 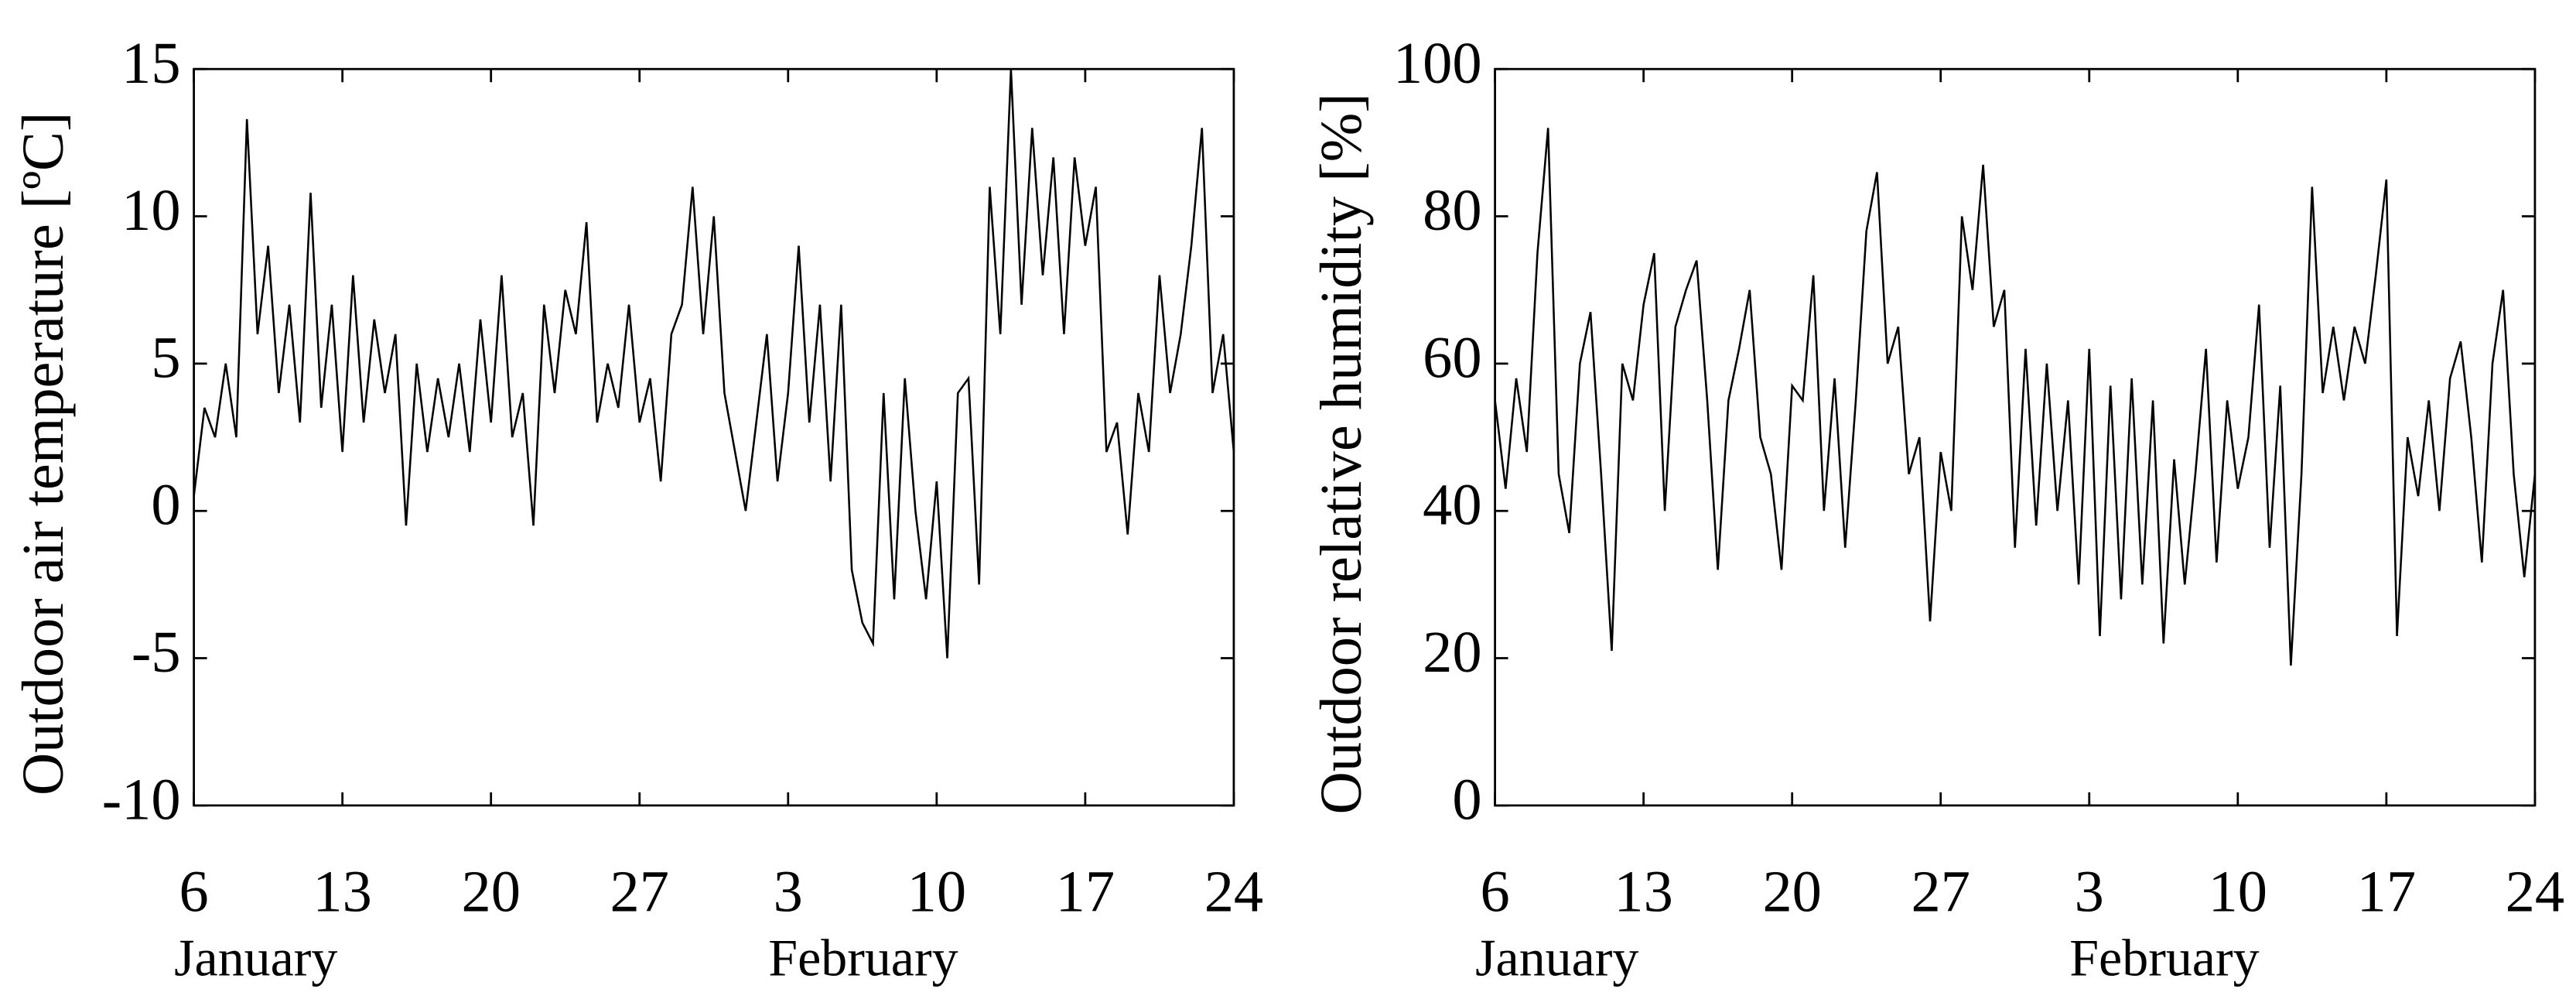 I want to click on y-tick-label: 80, so click(x=1452, y=210).